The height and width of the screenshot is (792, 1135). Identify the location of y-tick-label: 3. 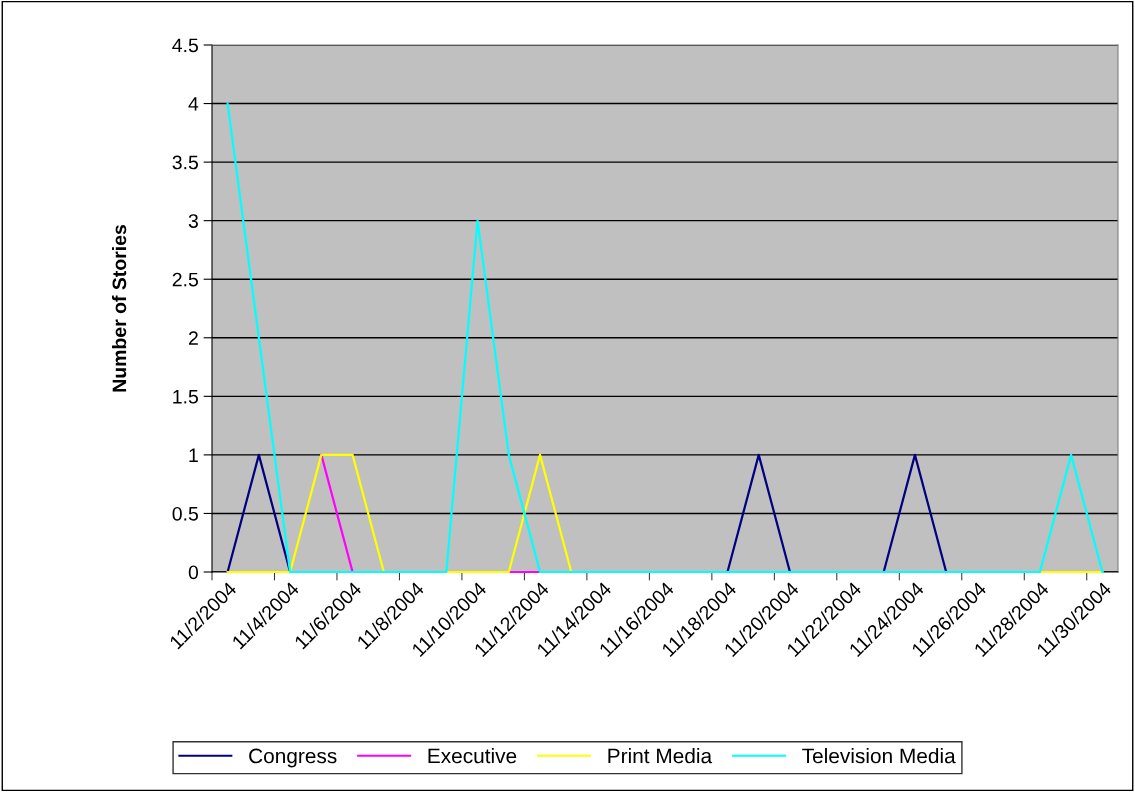
(193, 221).